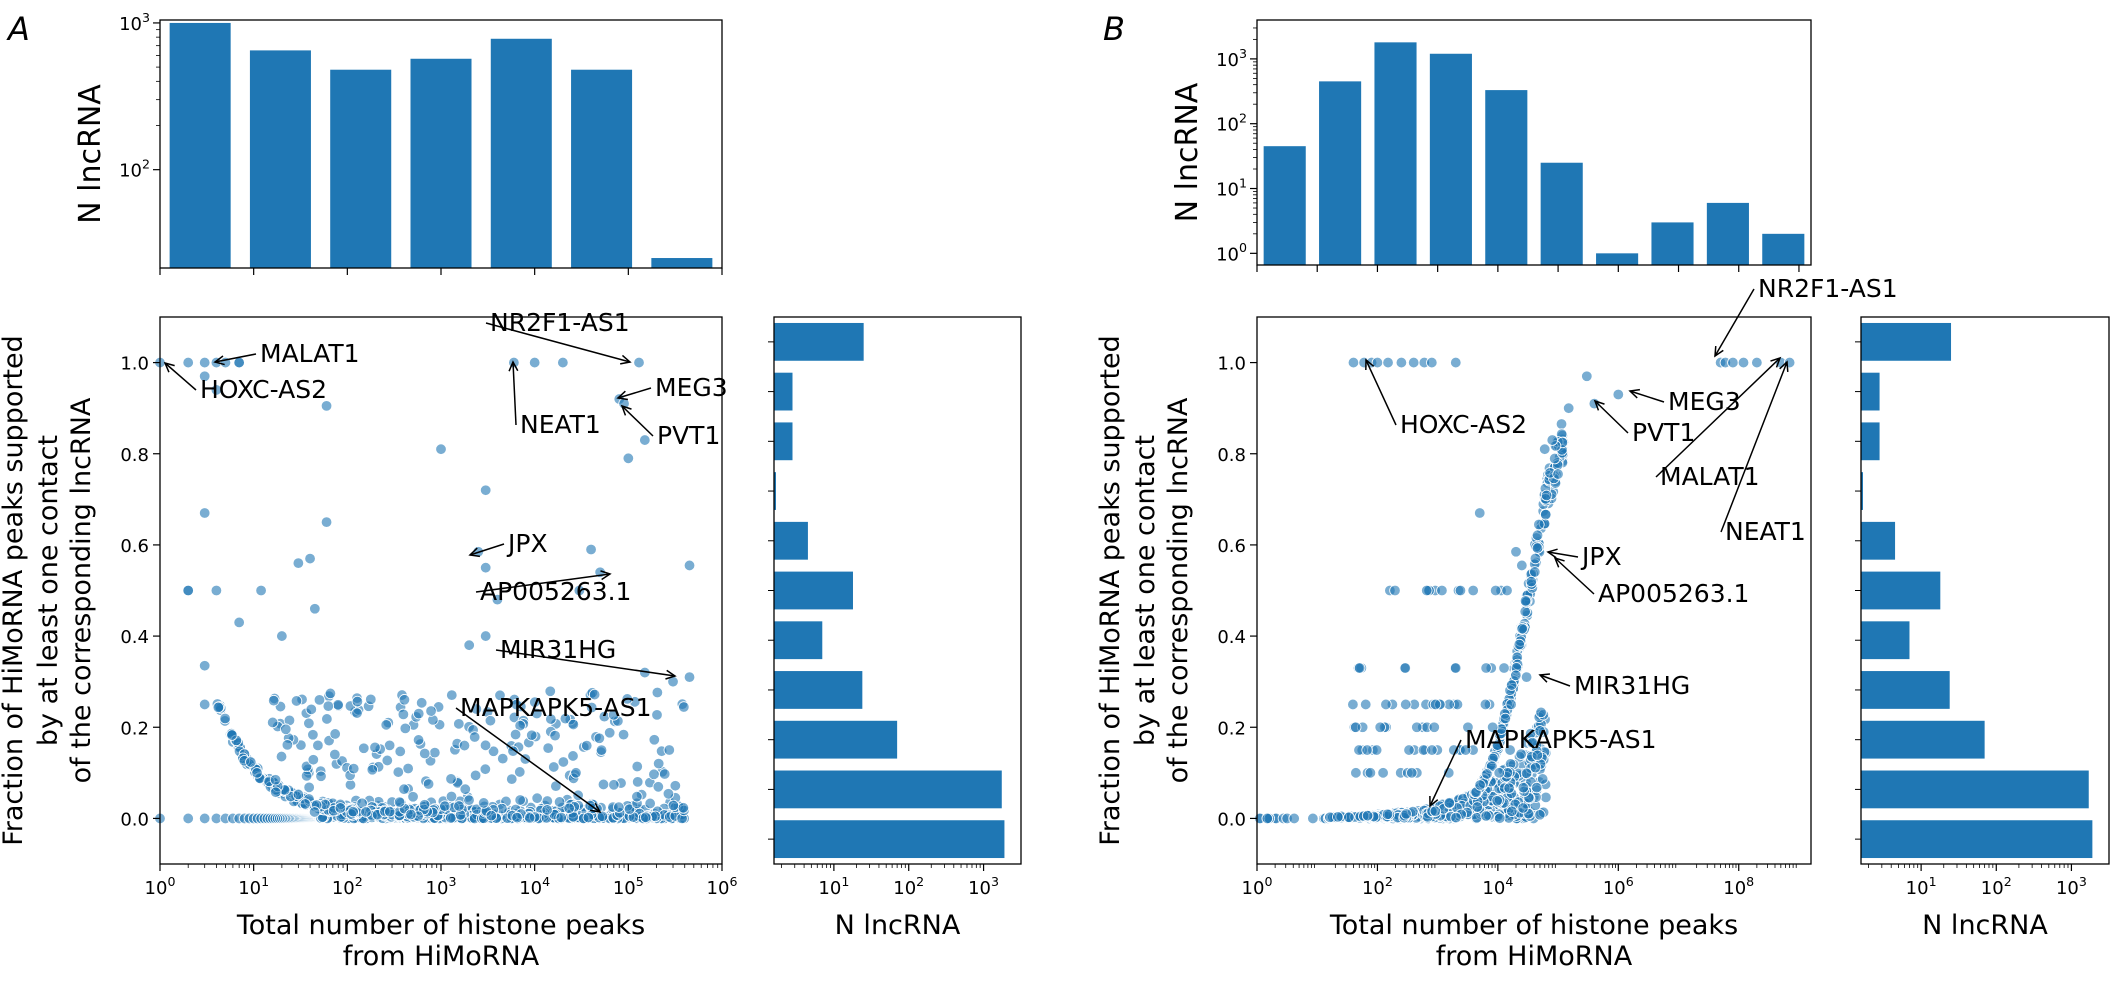 This screenshot has width=2123, height=990. Describe the element at coordinates (1187, 152) in the screenshot. I see `top-histogram-ylabel: N lncRNA` at that location.